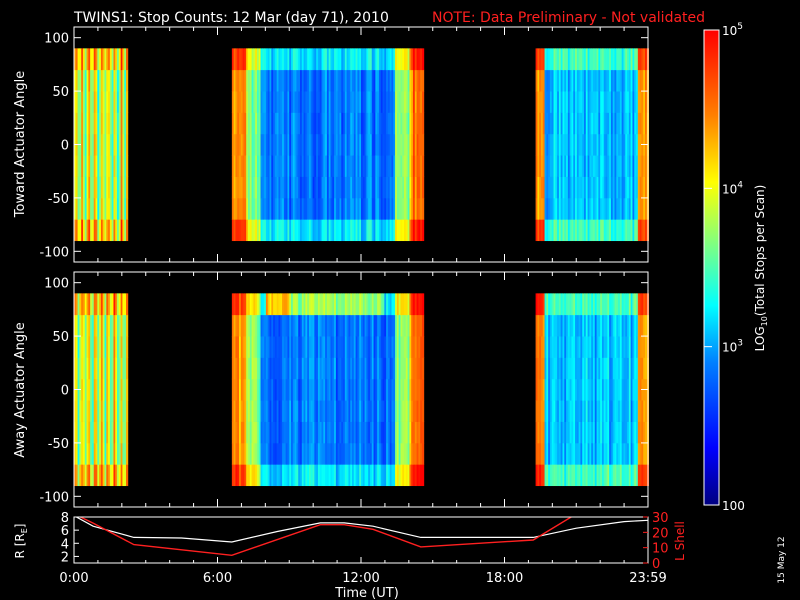 This screenshot has width=800, height=600. I want to click on y2-tick-label: 0, so click(656, 564).